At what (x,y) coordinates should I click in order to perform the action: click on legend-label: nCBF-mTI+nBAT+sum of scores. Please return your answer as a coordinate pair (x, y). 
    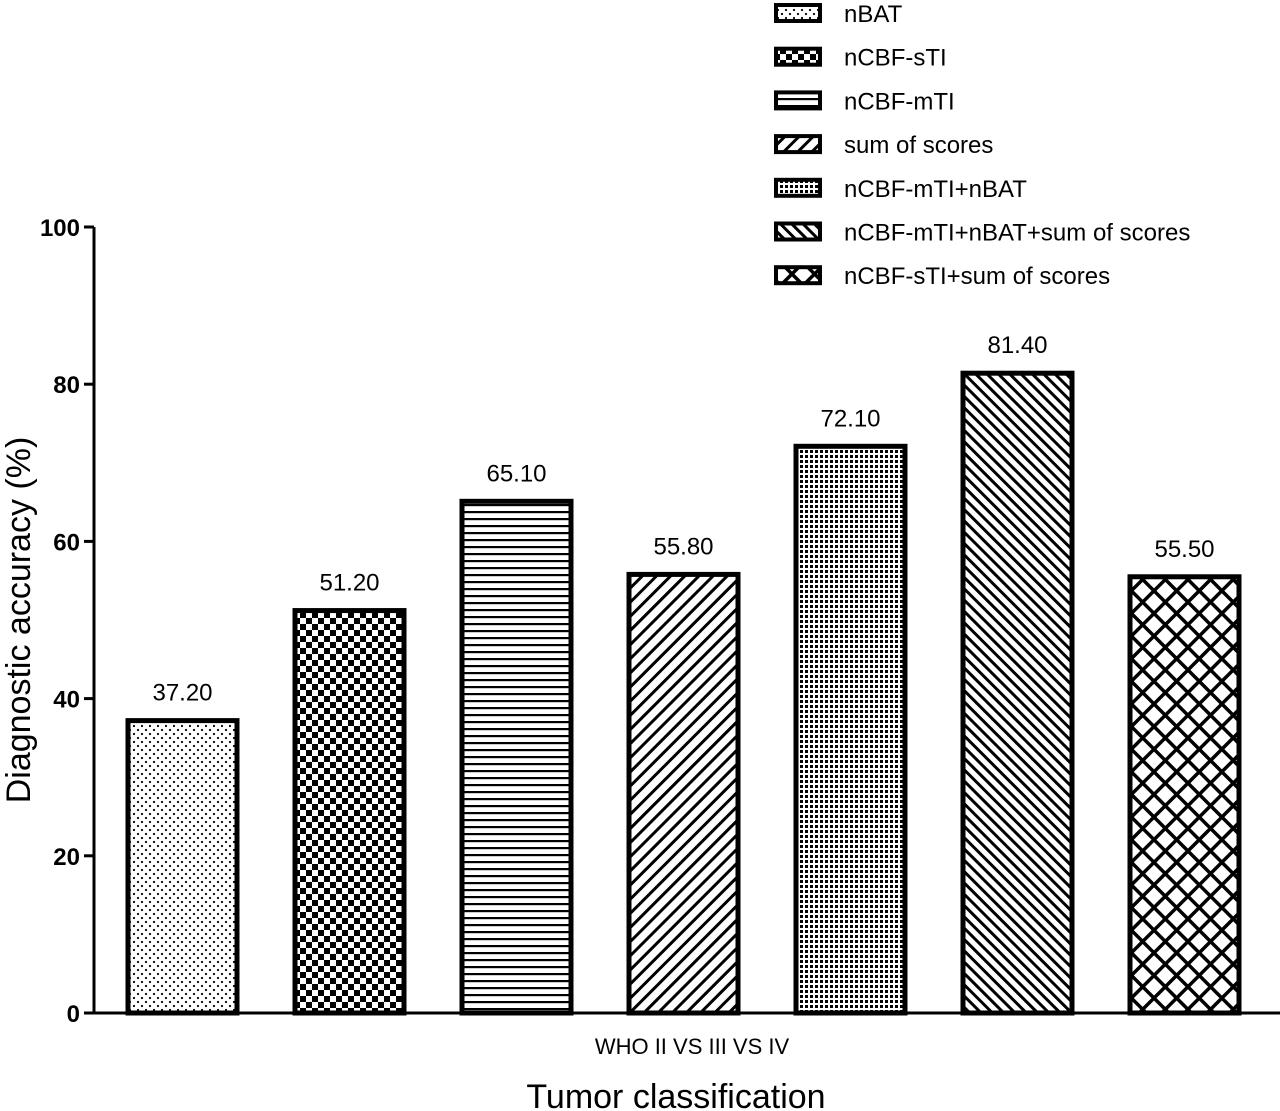
    Looking at the image, I should click on (1017, 233).